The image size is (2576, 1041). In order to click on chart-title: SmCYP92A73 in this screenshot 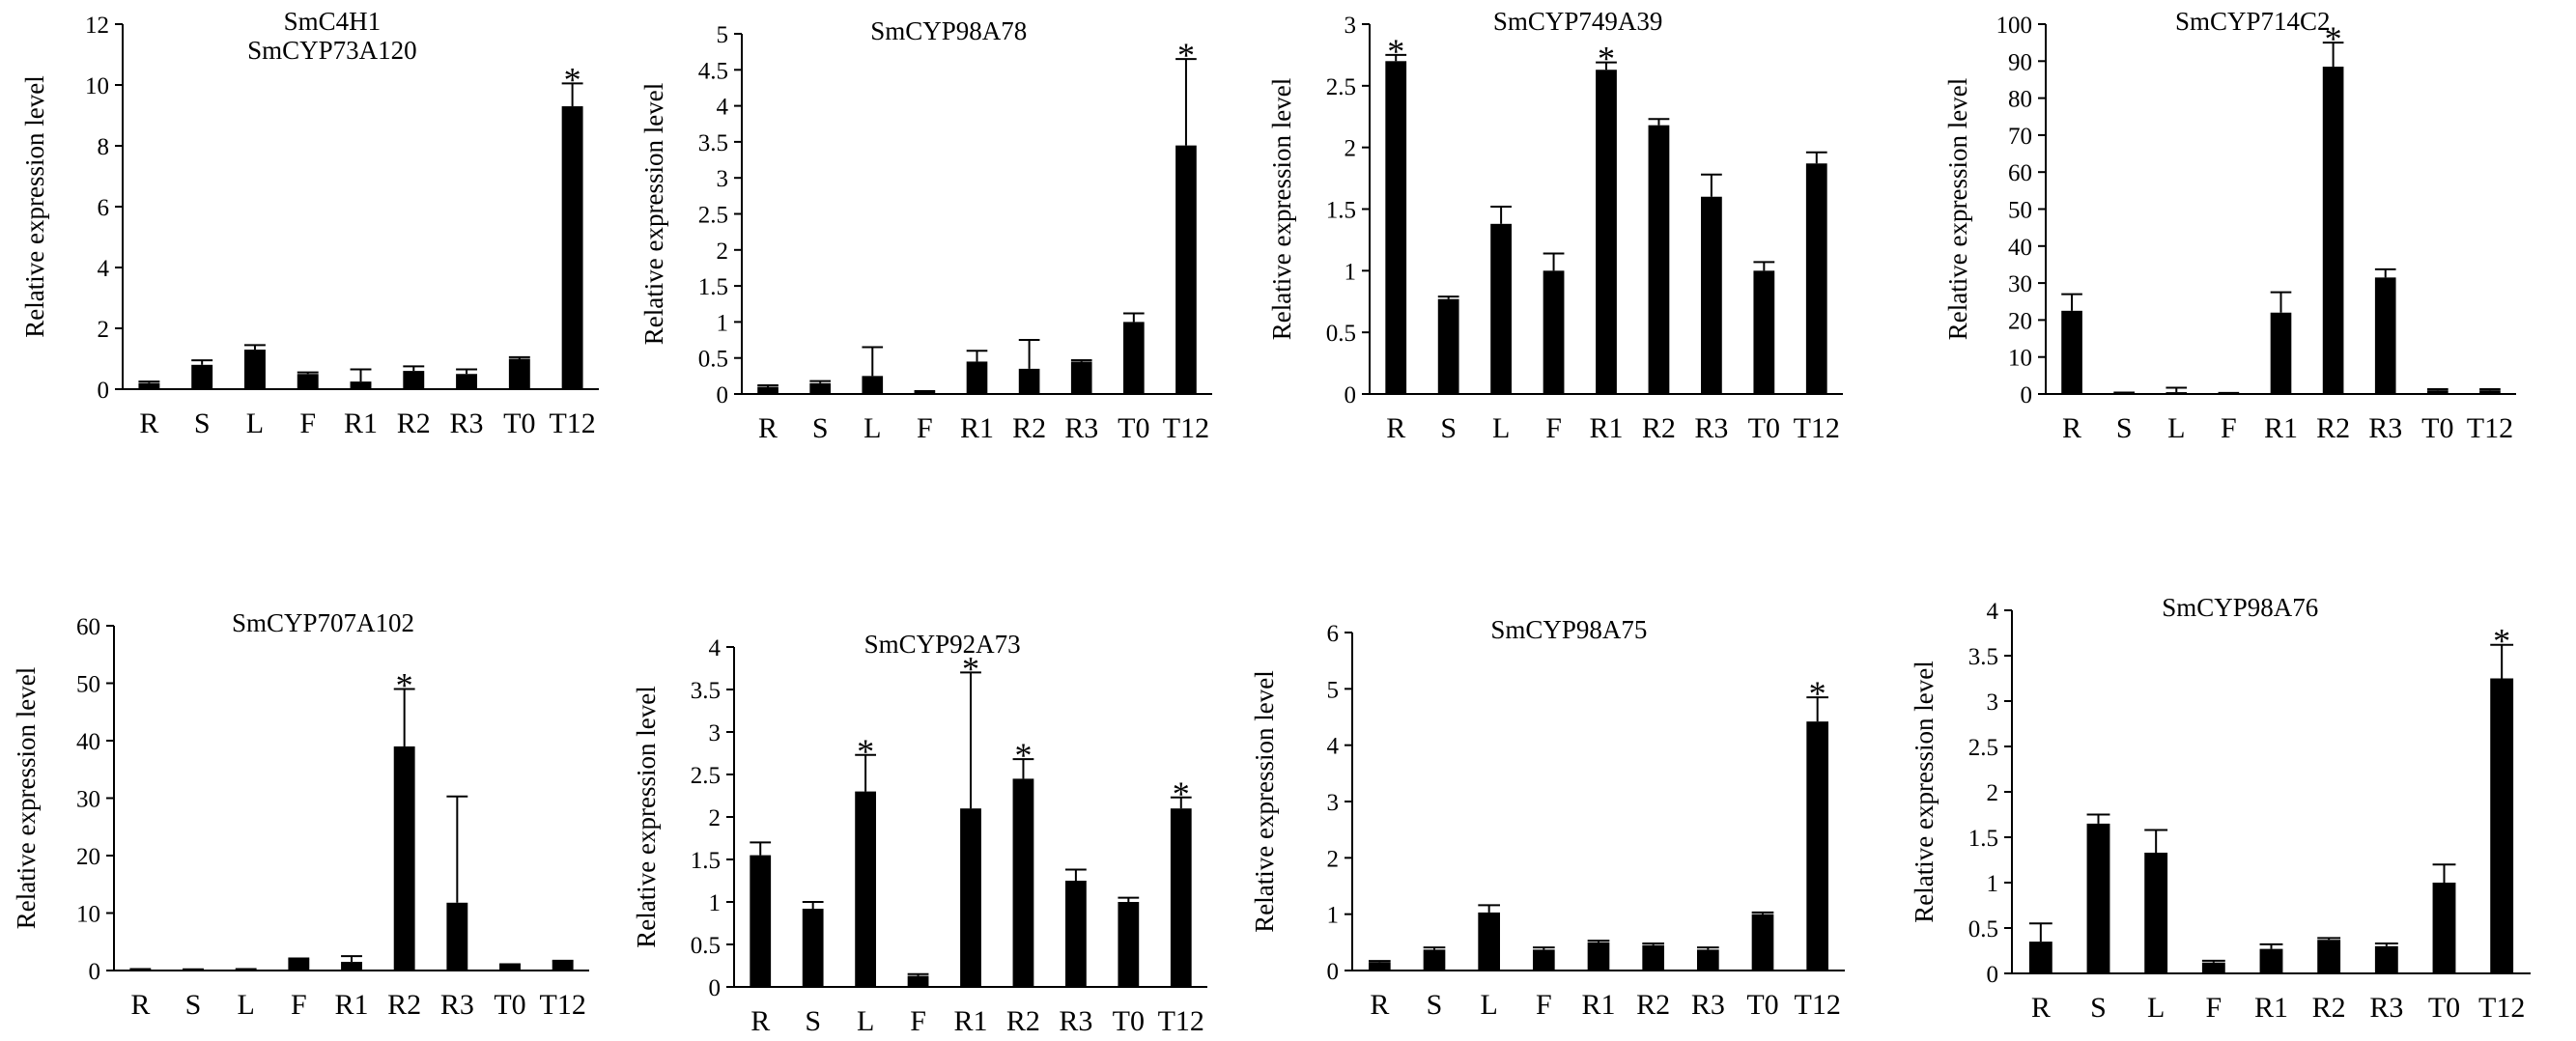, I will do `click(942, 645)`.